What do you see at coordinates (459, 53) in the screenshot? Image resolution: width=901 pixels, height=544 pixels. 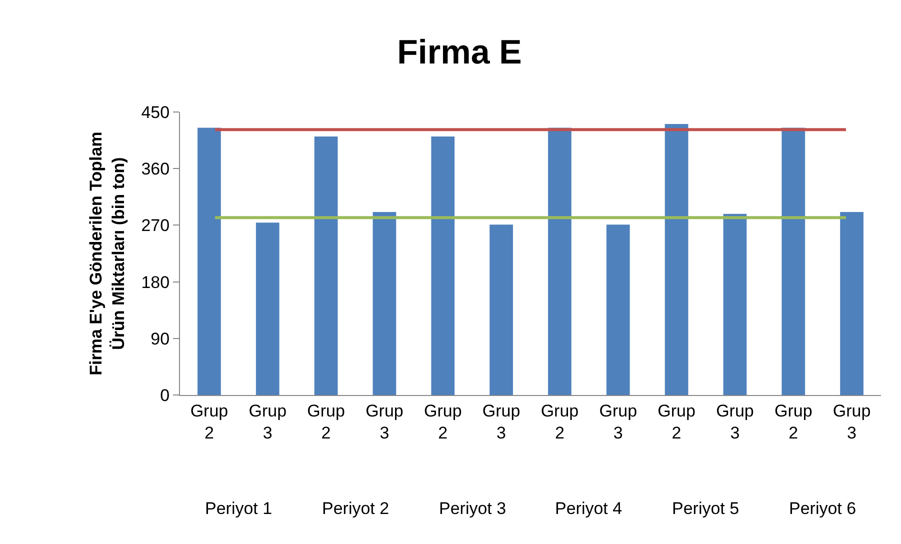 I see `chart-title: Firma E` at bounding box center [459, 53].